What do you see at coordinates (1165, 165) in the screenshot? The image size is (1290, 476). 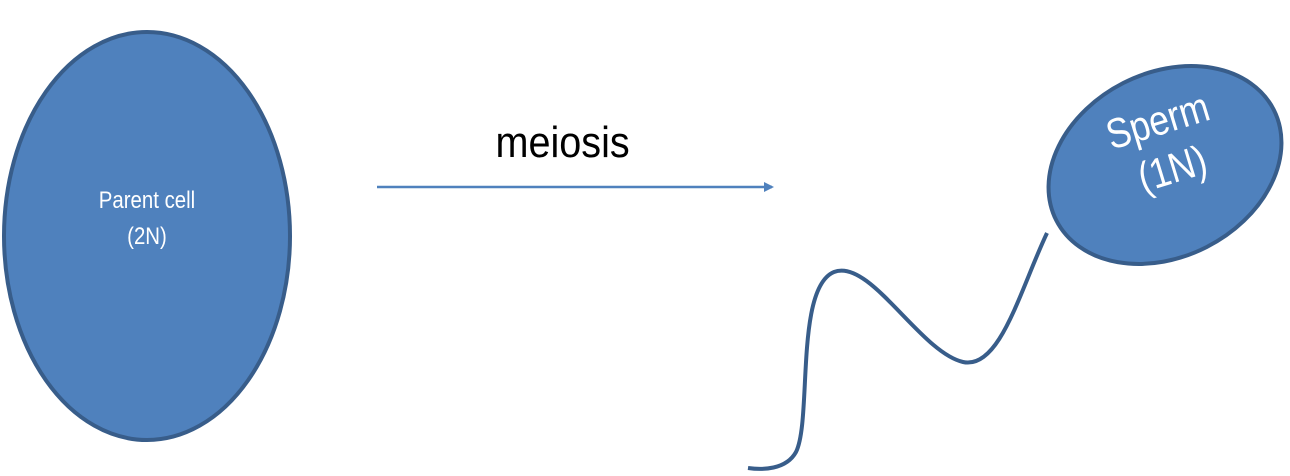 I see `sperm-head` at bounding box center [1165, 165].